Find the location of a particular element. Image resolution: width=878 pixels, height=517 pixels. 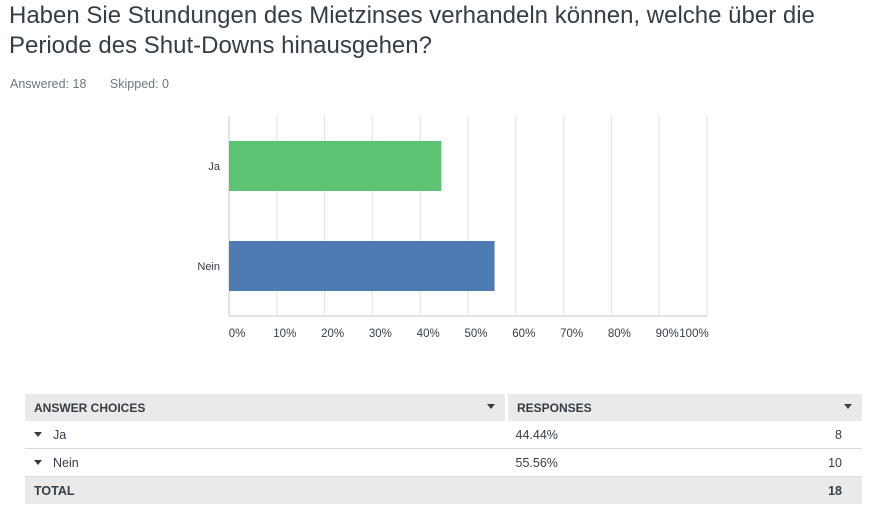

x-tick-label: 70% is located at coordinates (571, 334).